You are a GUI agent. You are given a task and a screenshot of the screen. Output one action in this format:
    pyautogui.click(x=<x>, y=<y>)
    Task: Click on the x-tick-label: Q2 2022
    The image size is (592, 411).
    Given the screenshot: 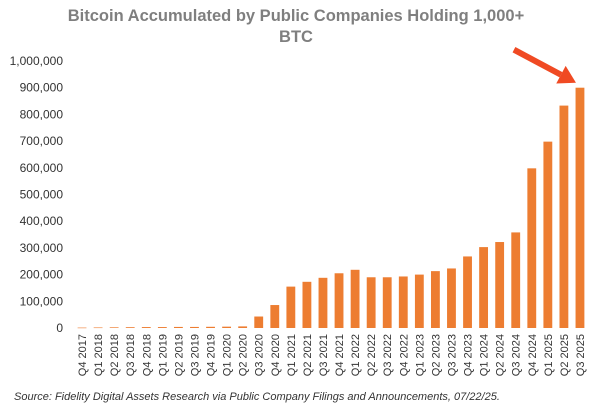 What is the action you would take?
    pyautogui.click(x=372, y=355)
    